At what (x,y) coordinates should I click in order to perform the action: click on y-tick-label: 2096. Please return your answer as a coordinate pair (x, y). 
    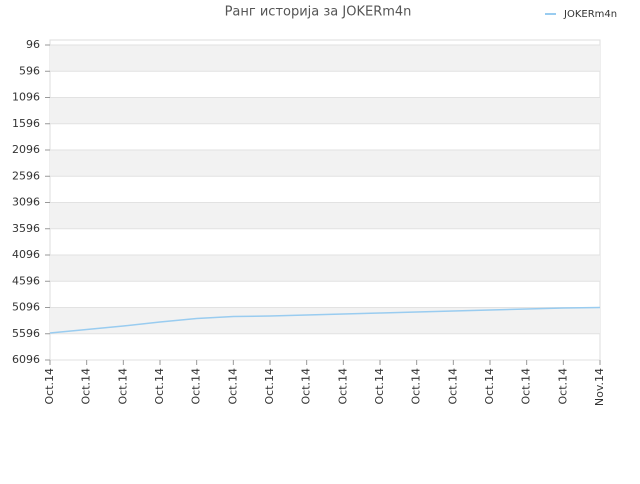
    Looking at the image, I should click on (26, 149).